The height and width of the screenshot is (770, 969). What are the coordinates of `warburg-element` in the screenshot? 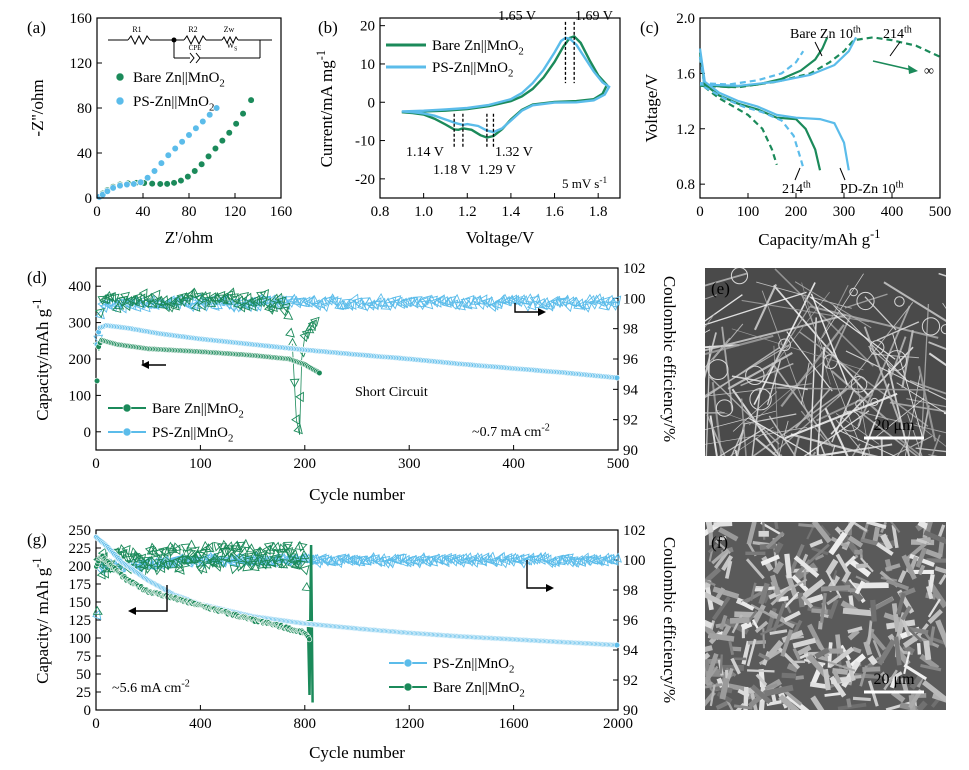 It's located at (230, 40).